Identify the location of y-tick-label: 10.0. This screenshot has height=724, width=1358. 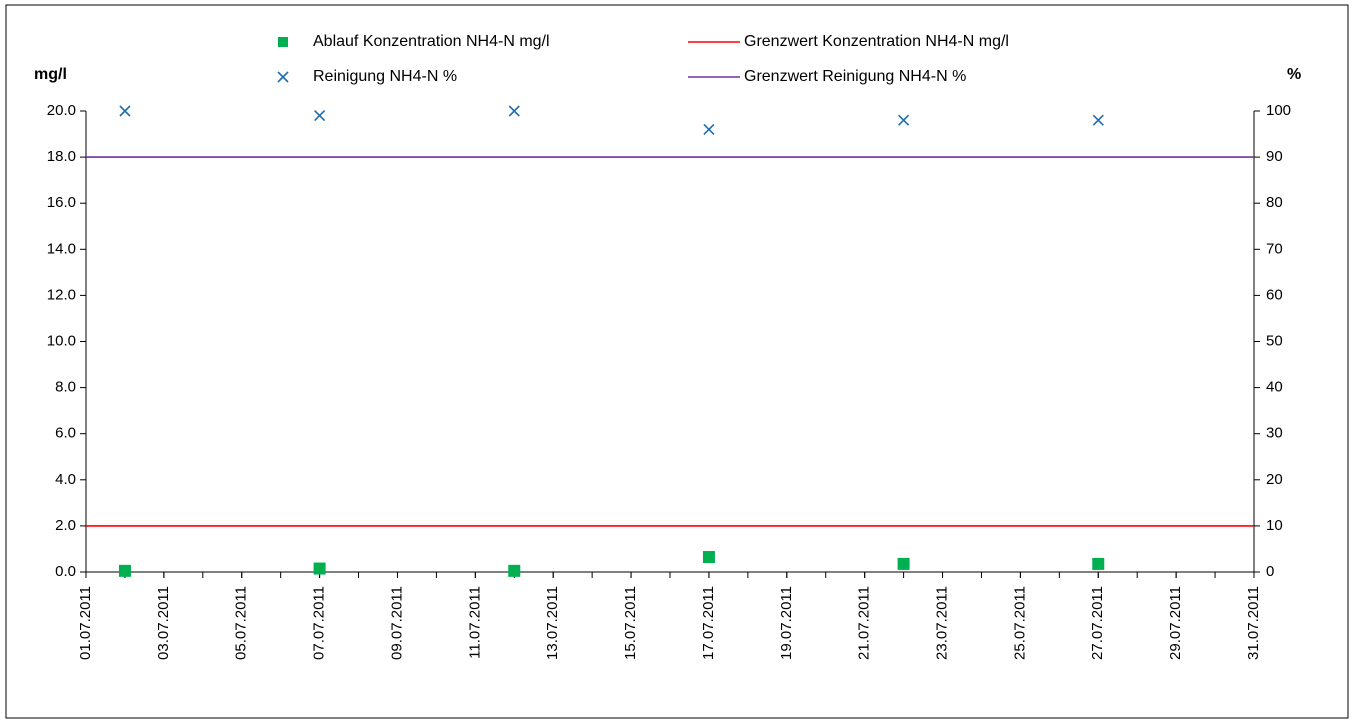
(61, 340).